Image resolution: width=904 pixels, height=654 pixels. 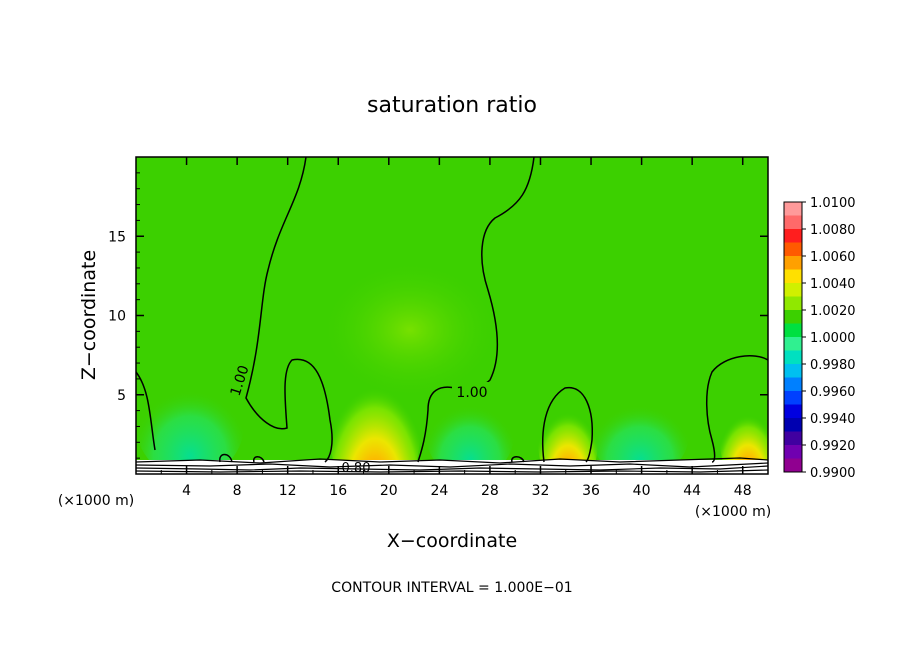 What do you see at coordinates (642, 491) in the screenshot?
I see `x-tick-label: 40` at bounding box center [642, 491].